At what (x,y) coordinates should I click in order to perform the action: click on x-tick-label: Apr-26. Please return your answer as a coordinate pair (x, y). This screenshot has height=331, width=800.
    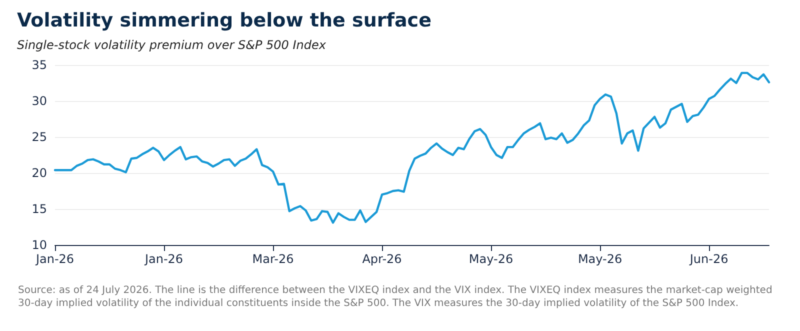
    Looking at the image, I should click on (382, 259).